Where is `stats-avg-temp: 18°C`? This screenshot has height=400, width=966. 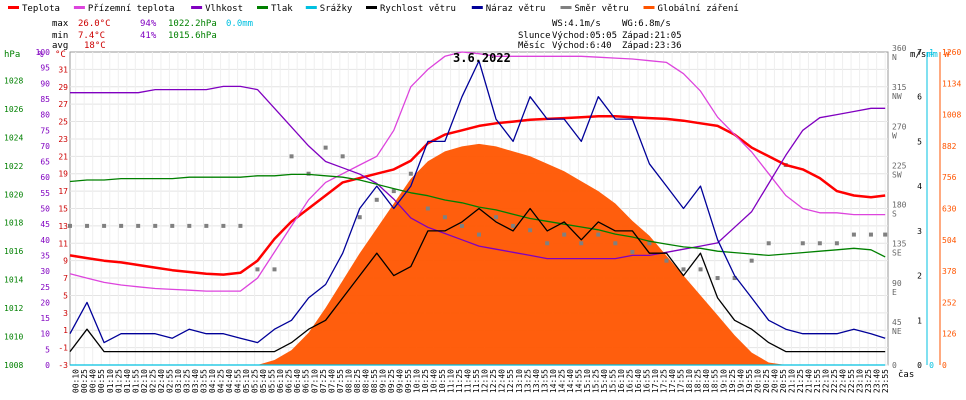
stats-avg-temp: 18°C is located at coordinates (95, 46).